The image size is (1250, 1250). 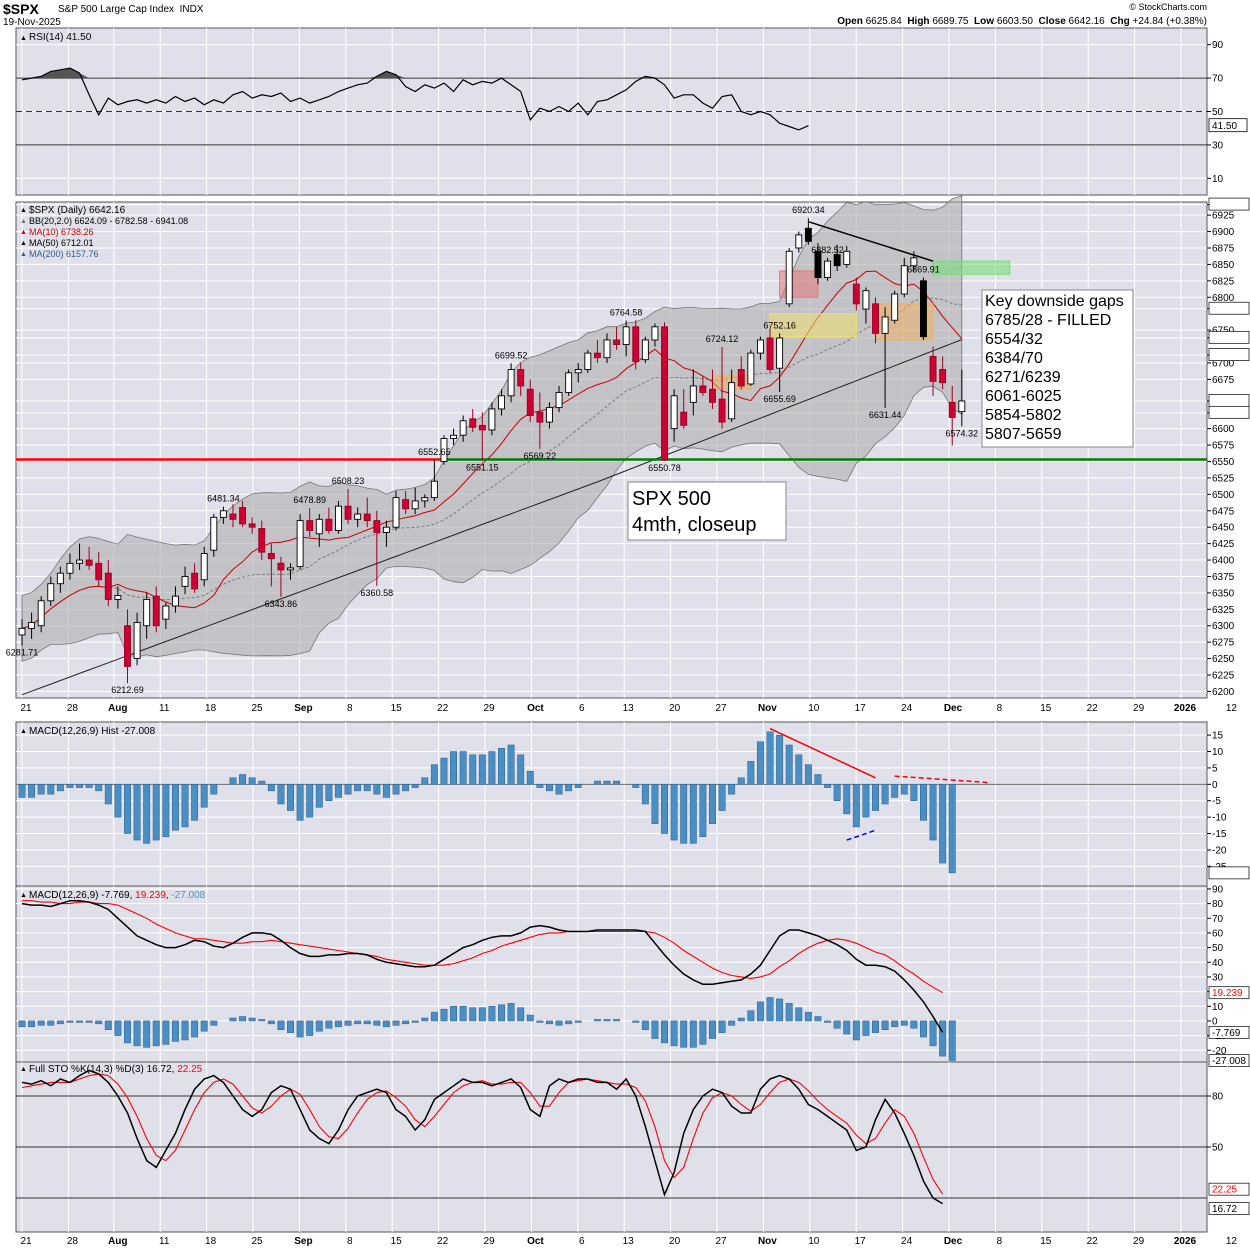 What do you see at coordinates (779, 399) in the screenshot?
I see `price-point-label: 6655.69` at bounding box center [779, 399].